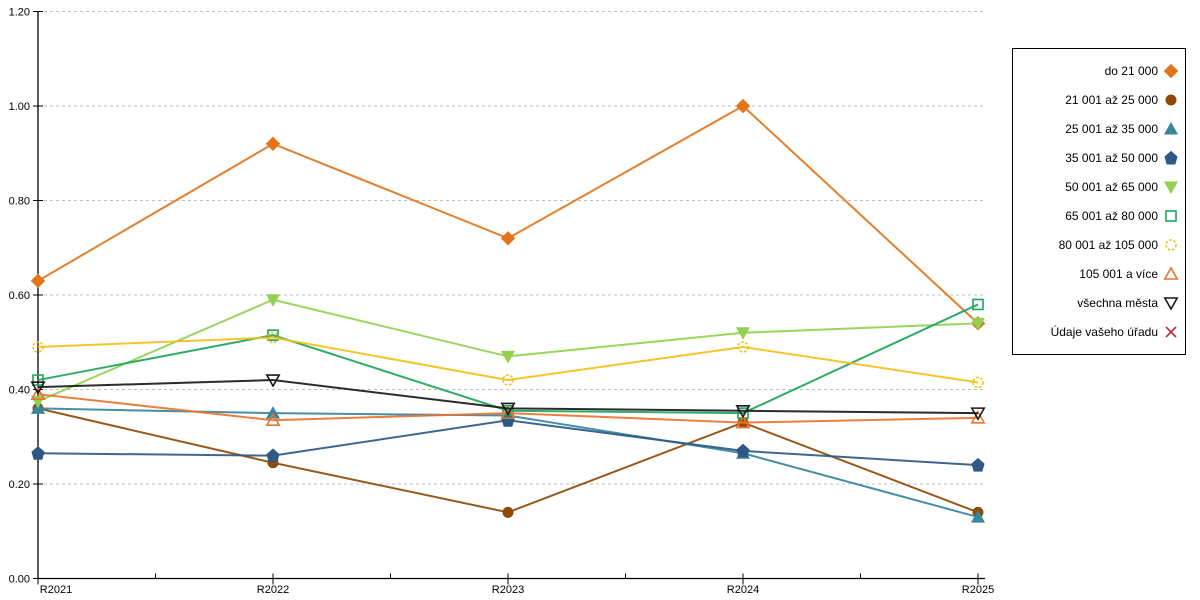  I want to click on legend-square-marker-icon, so click(1171, 216).